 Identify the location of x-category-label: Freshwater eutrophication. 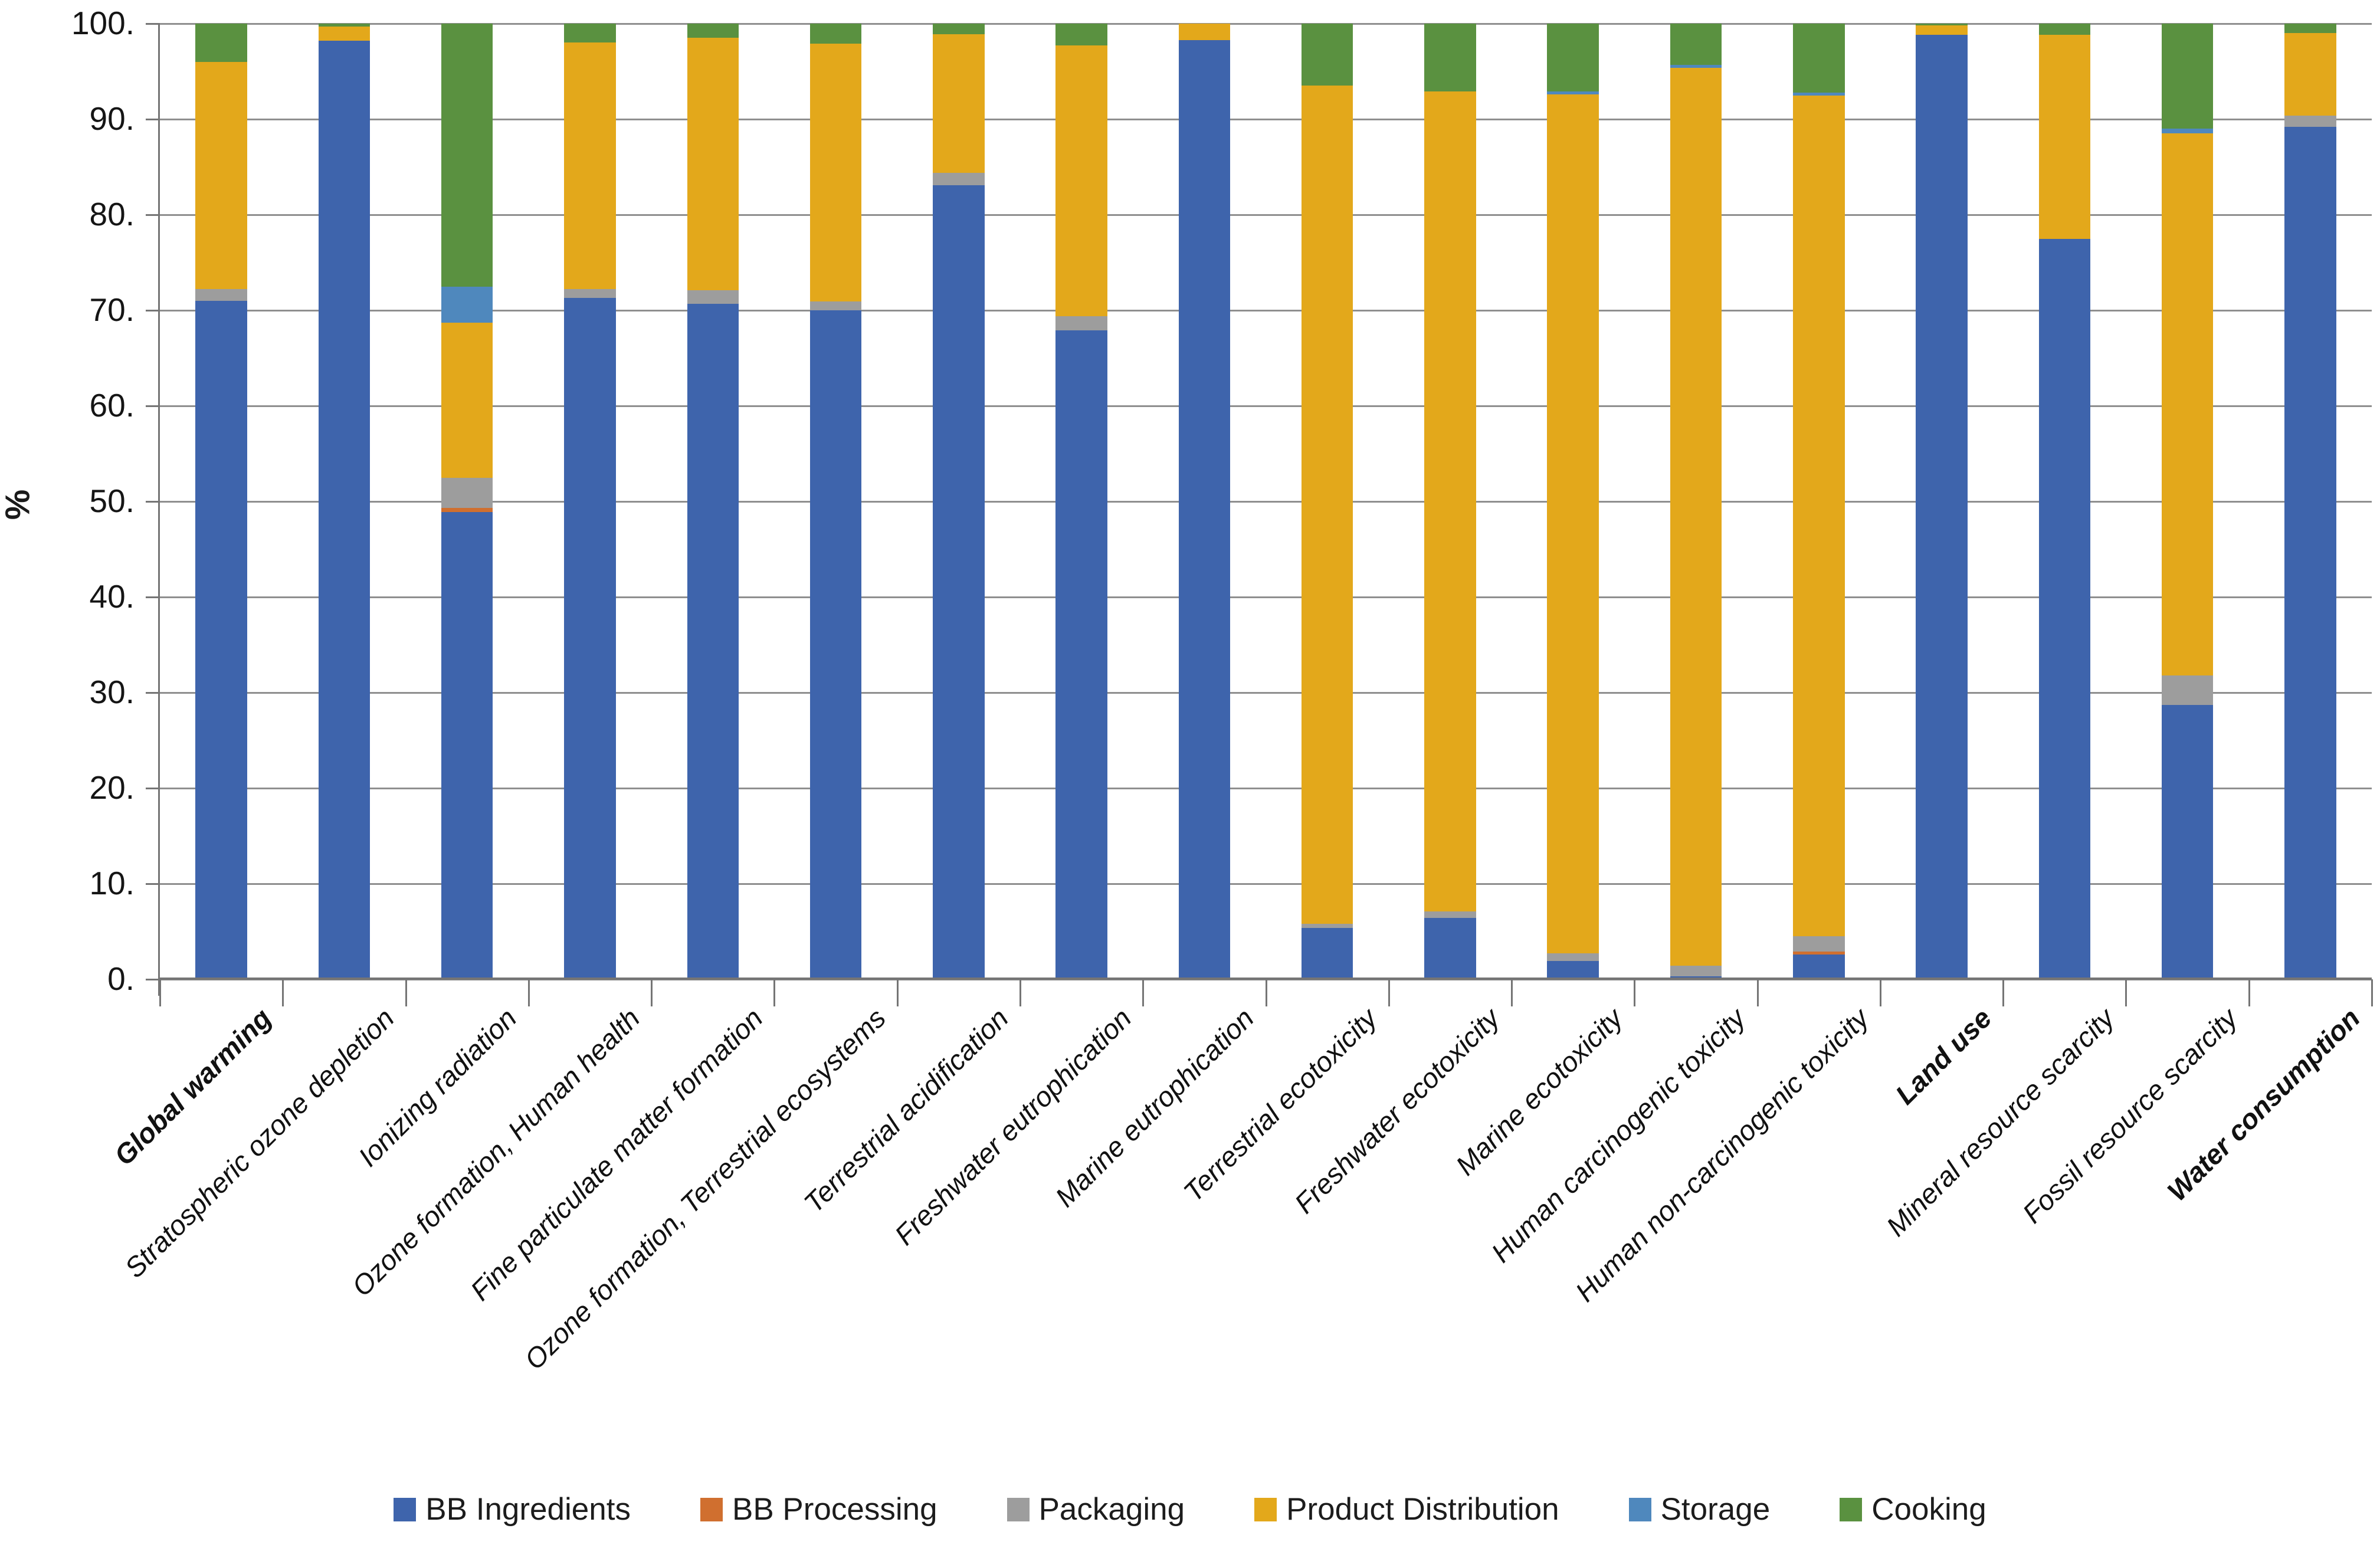
(1012, 1126).